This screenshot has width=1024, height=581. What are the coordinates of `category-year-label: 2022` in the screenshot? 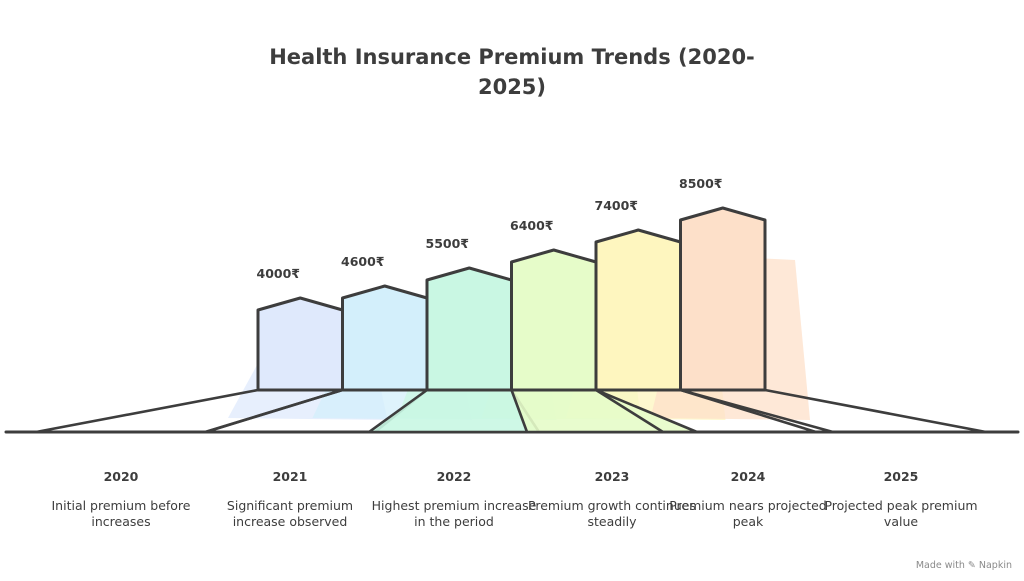 It's located at (454, 476).